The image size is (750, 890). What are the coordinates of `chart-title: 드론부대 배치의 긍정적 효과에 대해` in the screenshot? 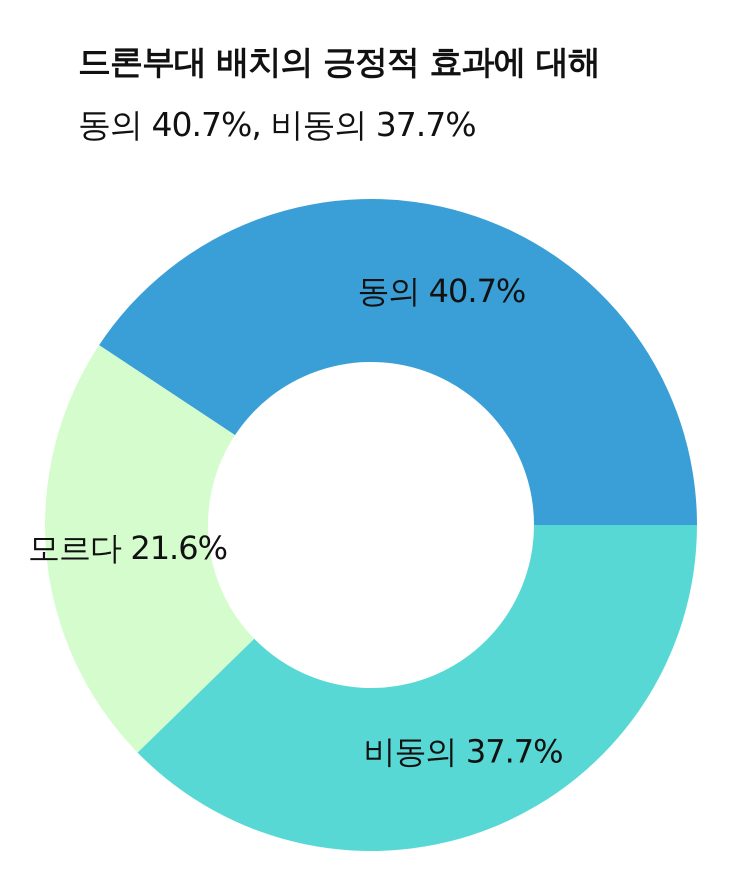 It's located at (339, 62).